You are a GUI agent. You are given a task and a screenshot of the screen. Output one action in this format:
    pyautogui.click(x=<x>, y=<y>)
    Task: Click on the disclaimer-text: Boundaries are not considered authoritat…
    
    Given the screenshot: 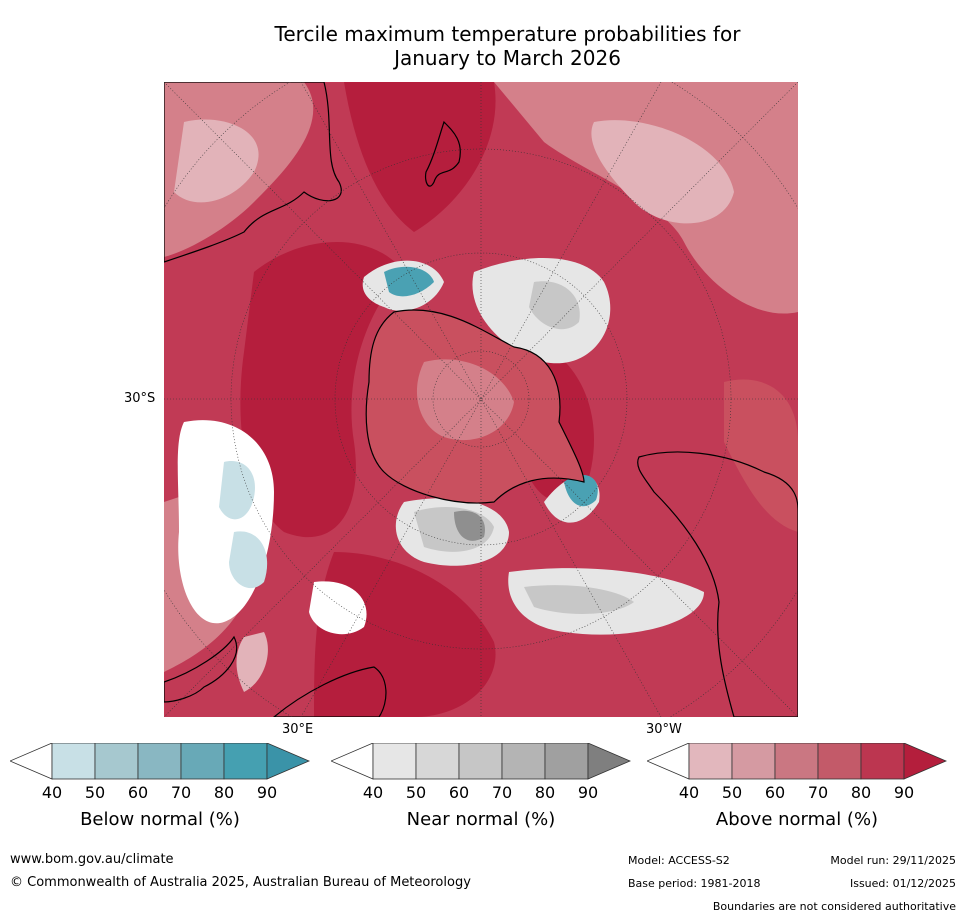 What is the action you would take?
    pyautogui.click(x=834, y=906)
    